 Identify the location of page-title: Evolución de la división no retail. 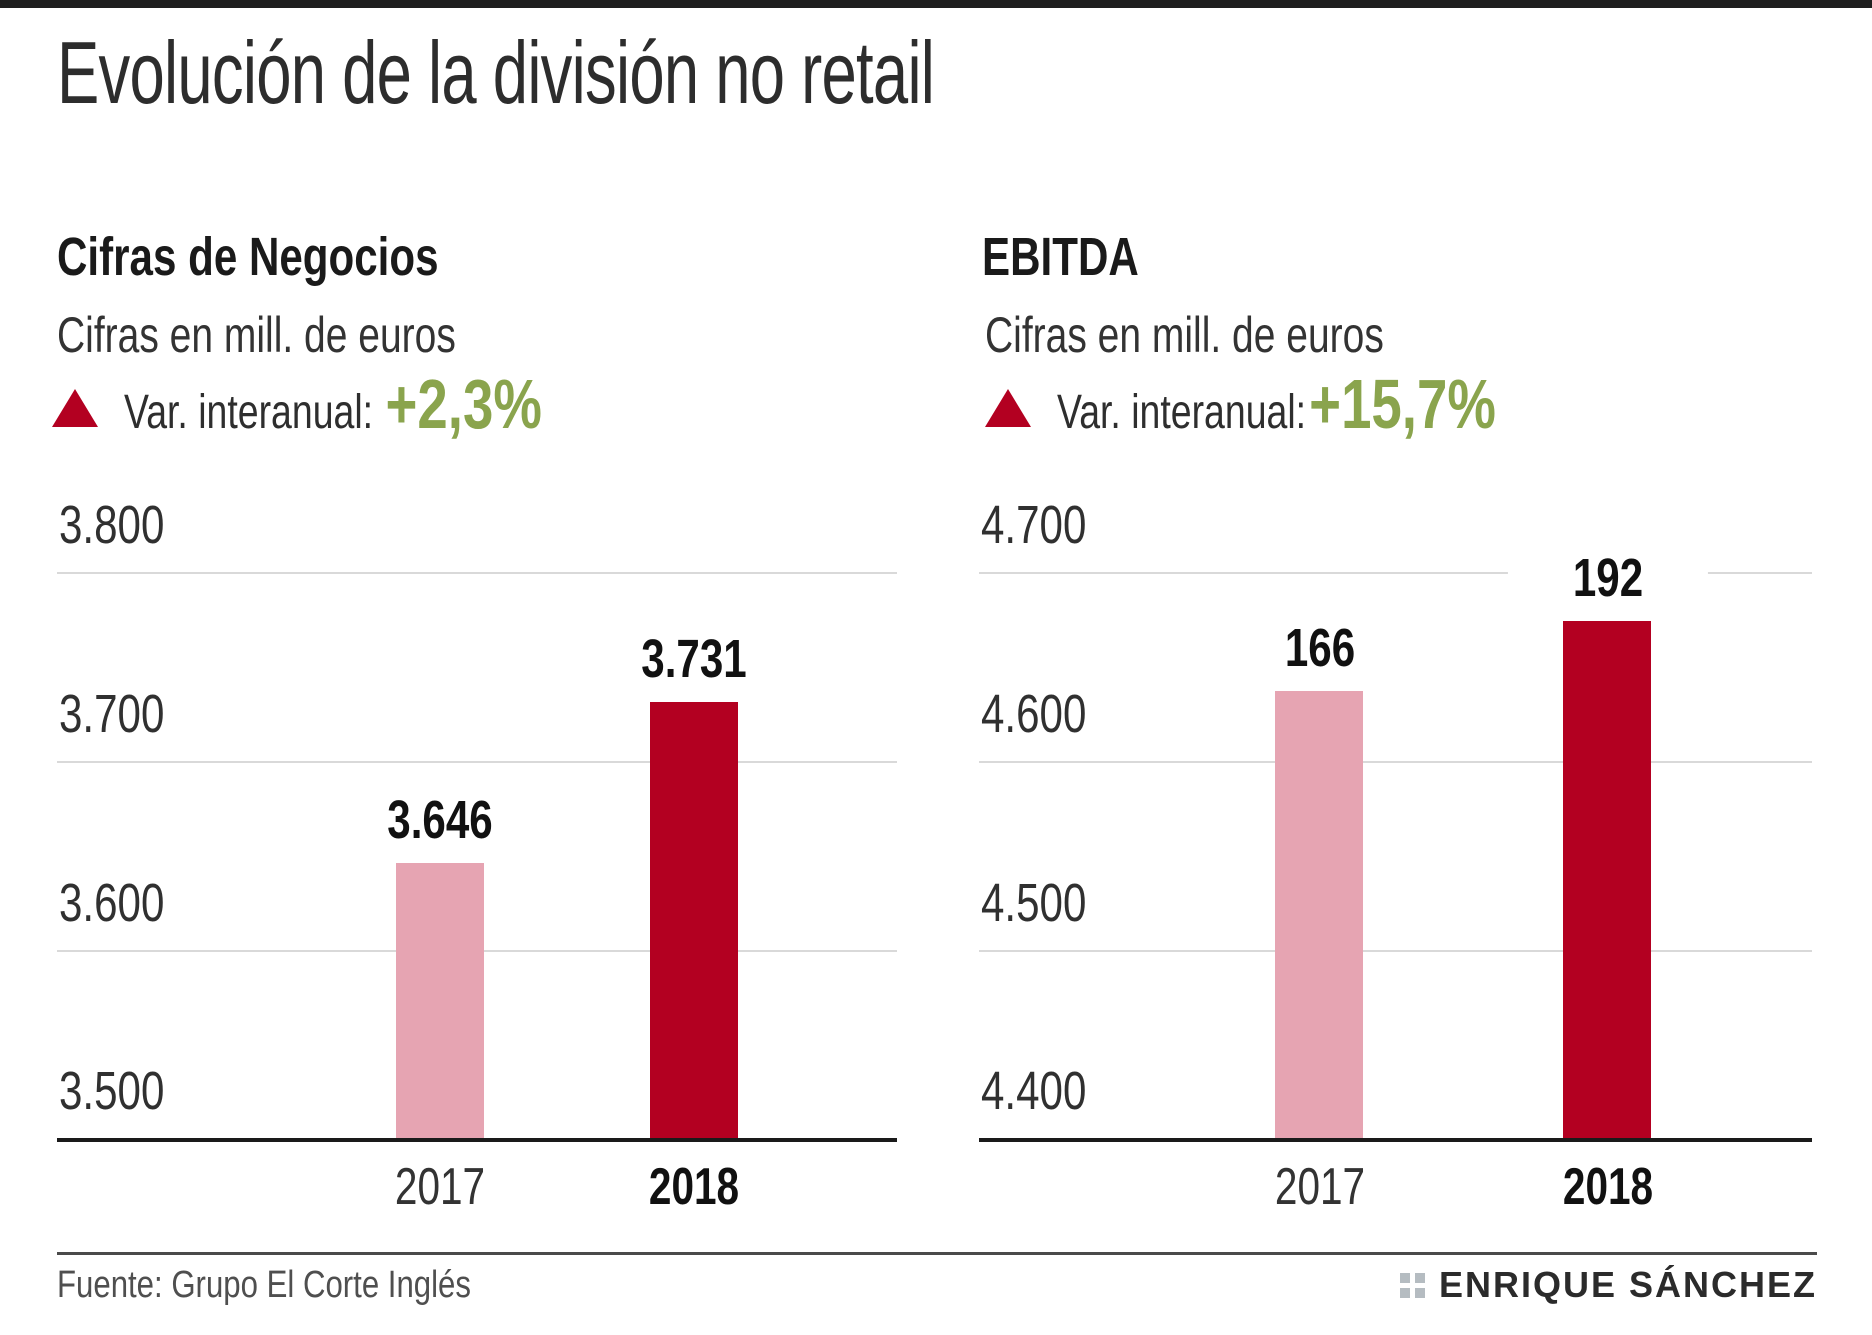
(496, 72).